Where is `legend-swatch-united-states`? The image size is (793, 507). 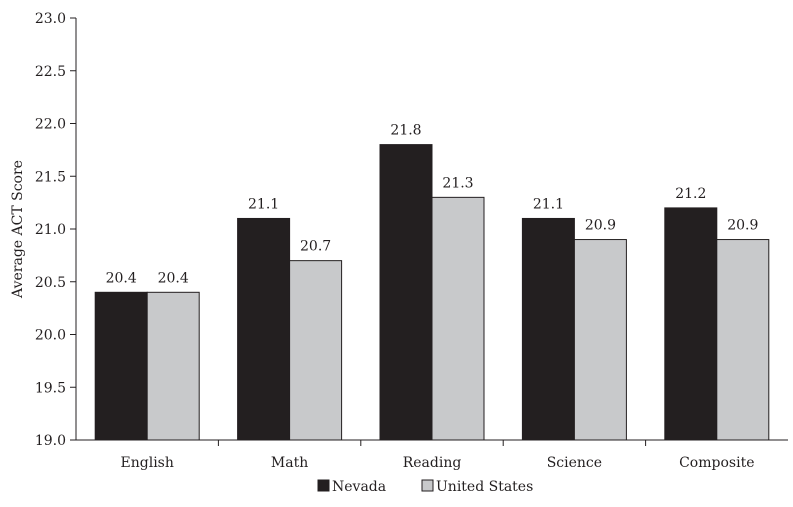 legend-swatch-united-states is located at coordinates (427, 485).